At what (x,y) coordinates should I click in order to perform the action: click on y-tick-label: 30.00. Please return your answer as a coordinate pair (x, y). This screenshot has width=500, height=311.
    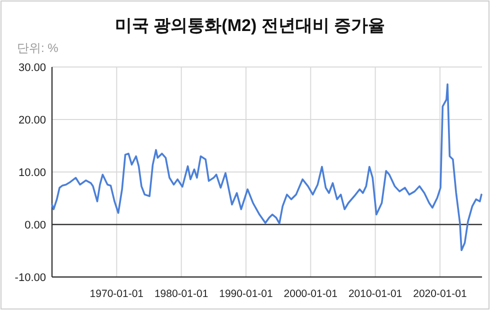
    Looking at the image, I should click on (32, 68).